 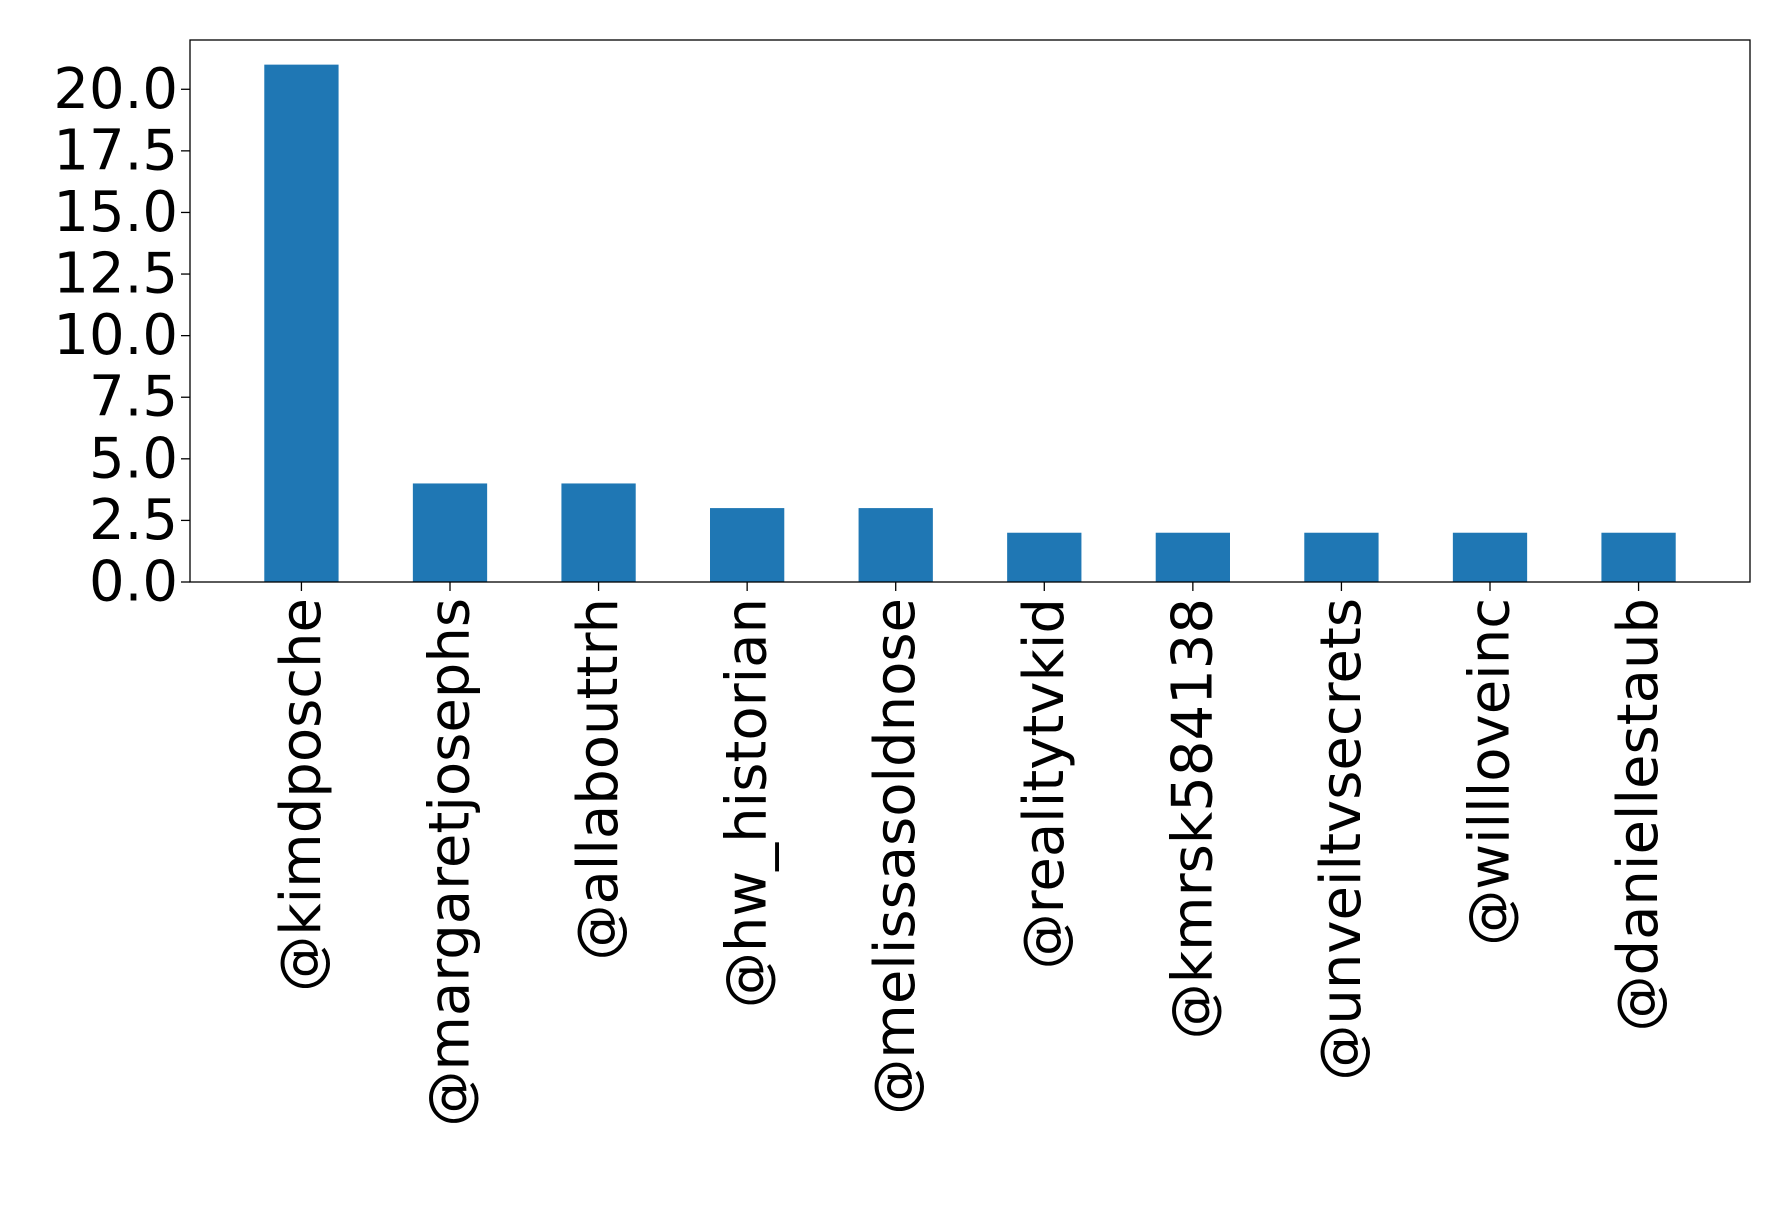 What do you see at coordinates (1341, 557) in the screenshot?
I see `bar-unveiltvsecrets` at bounding box center [1341, 557].